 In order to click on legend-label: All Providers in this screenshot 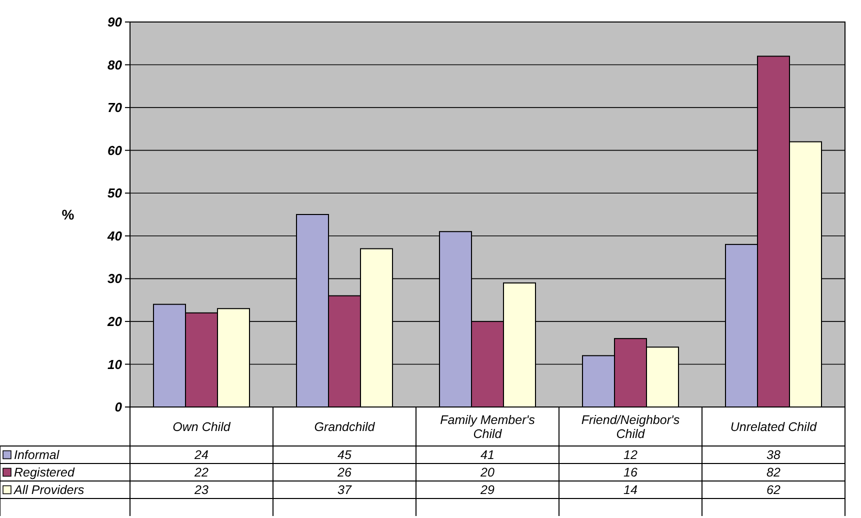, I will do `click(48, 490)`.